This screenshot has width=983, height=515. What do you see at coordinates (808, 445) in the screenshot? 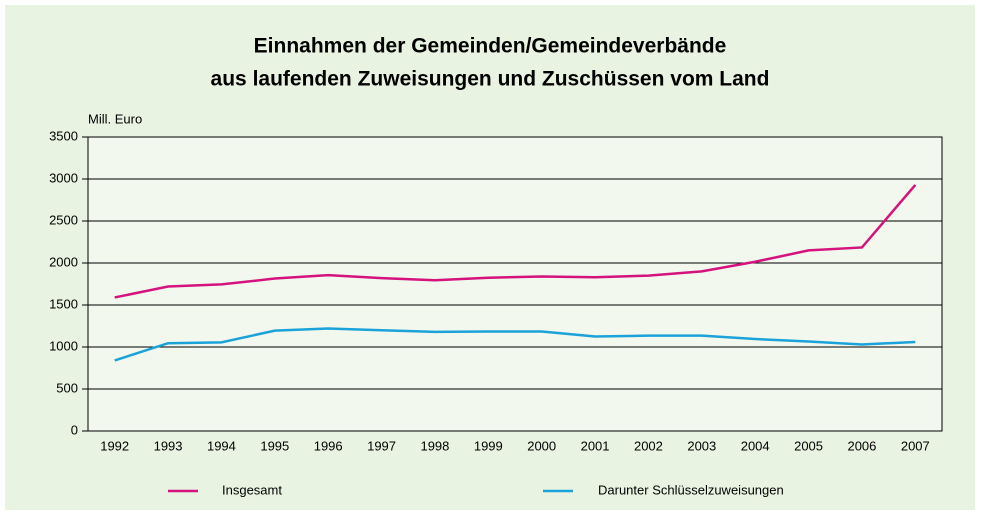
I see `x-tick-label: 2005` at bounding box center [808, 445].